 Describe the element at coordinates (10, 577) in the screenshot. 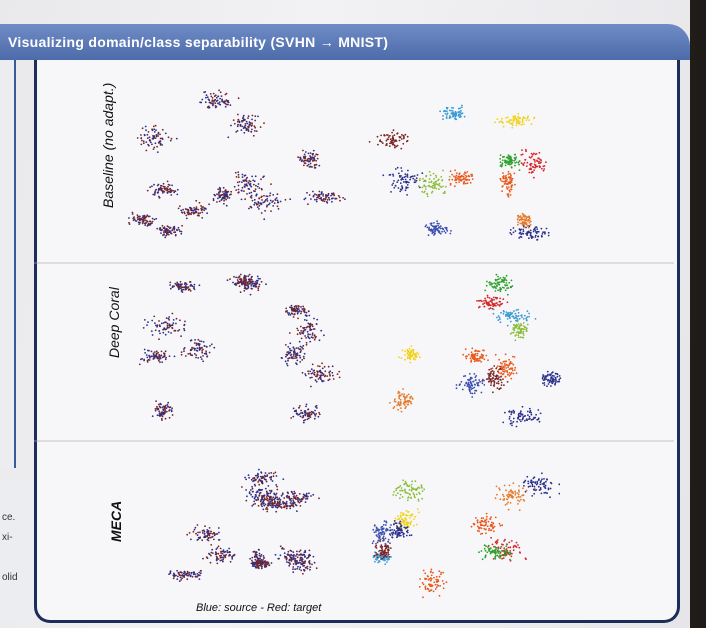

I see `left-text-fragment: olid` at that location.